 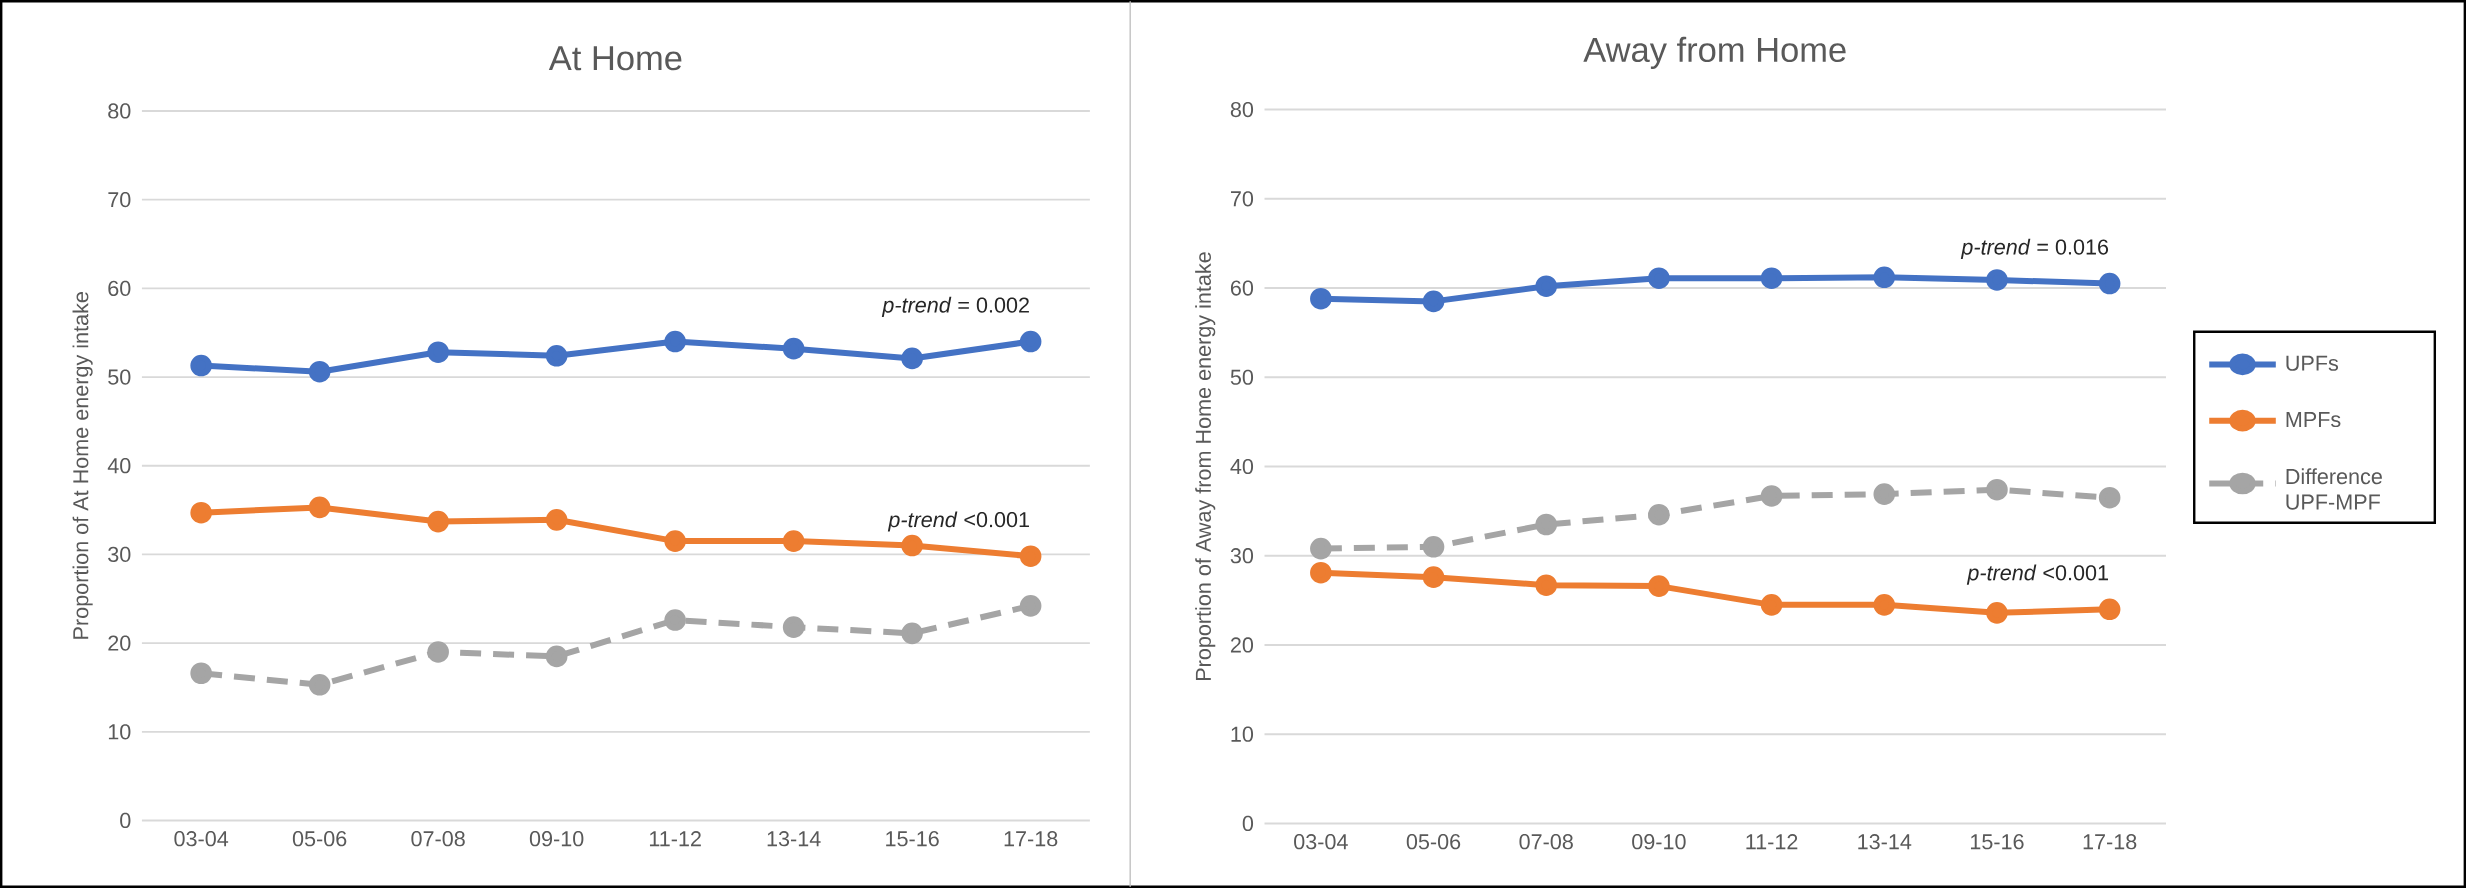 I want to click on y-axis-title: Proportion of Away from Home energy intake, so click(x=1205, y=466).